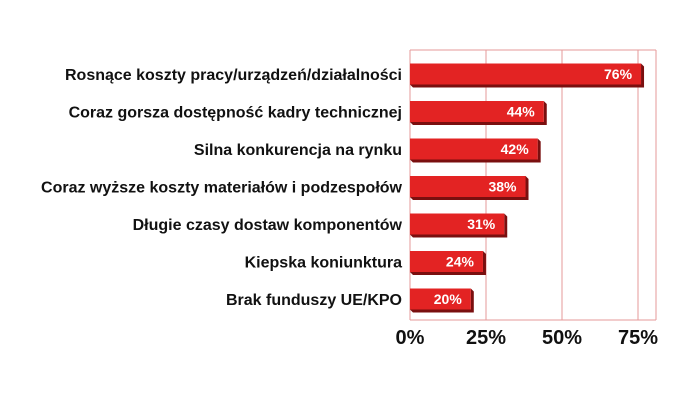  Describe the element at coordinates (298, 150) in the screenshot. I see `category-label-3: Silna konkurencja na rynku` at that location.